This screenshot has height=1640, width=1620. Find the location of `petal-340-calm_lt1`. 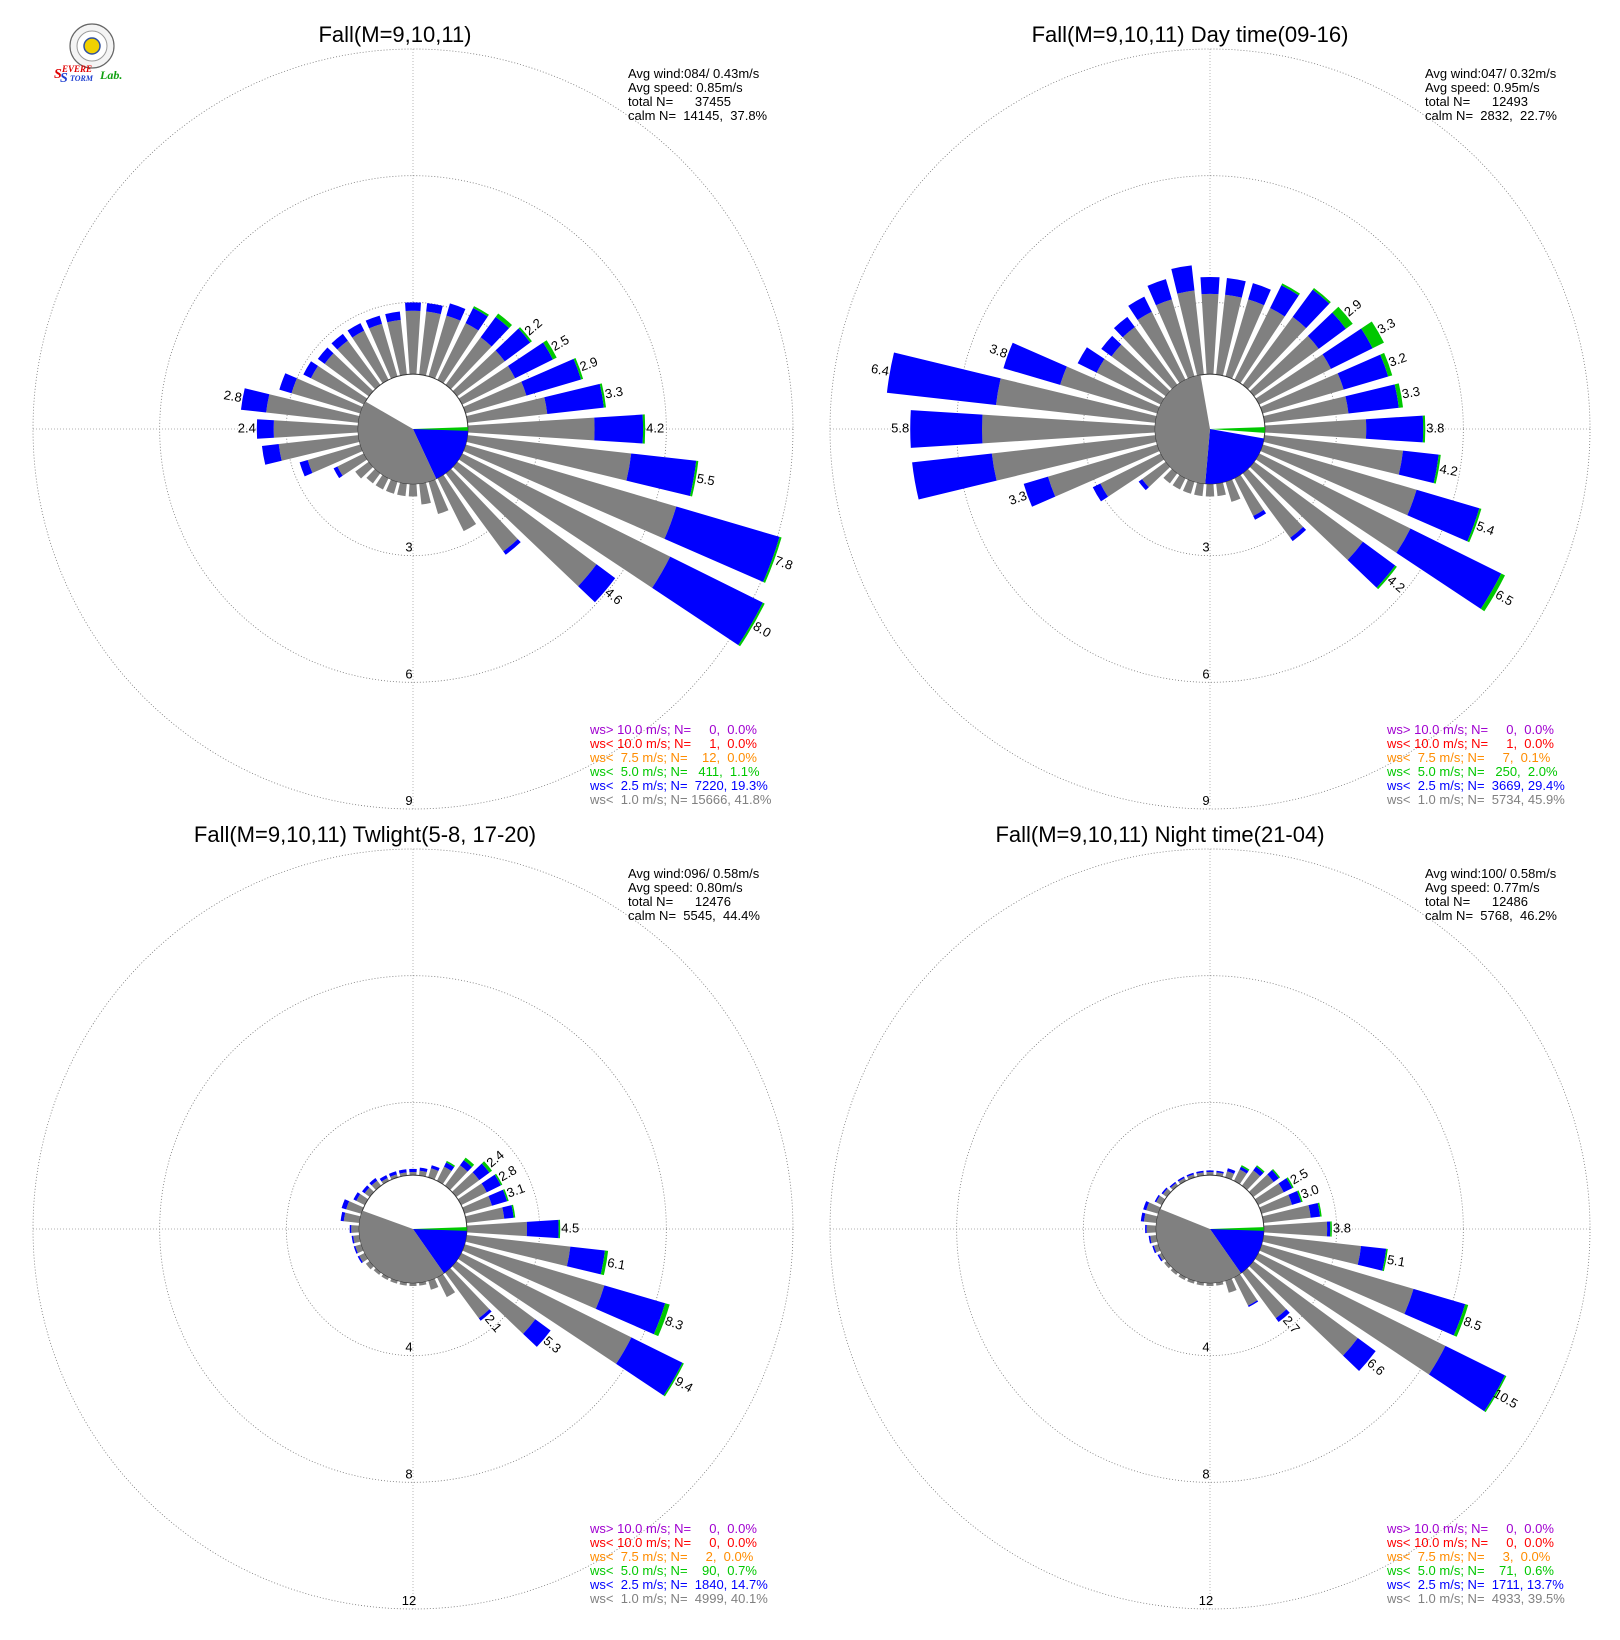

petal-340-calm_lt1 is located at coordinates (1191, 1177).